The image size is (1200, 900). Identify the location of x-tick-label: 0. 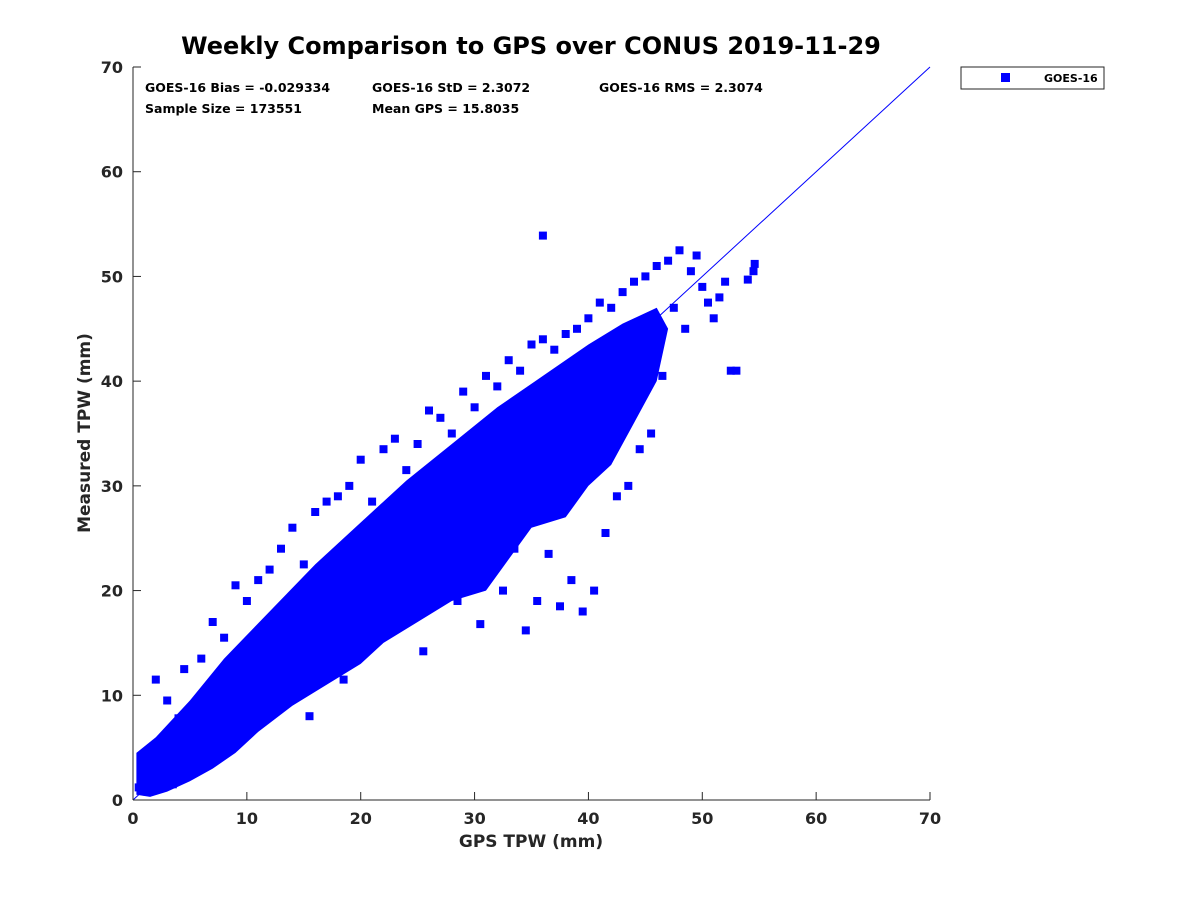
(132, 818).